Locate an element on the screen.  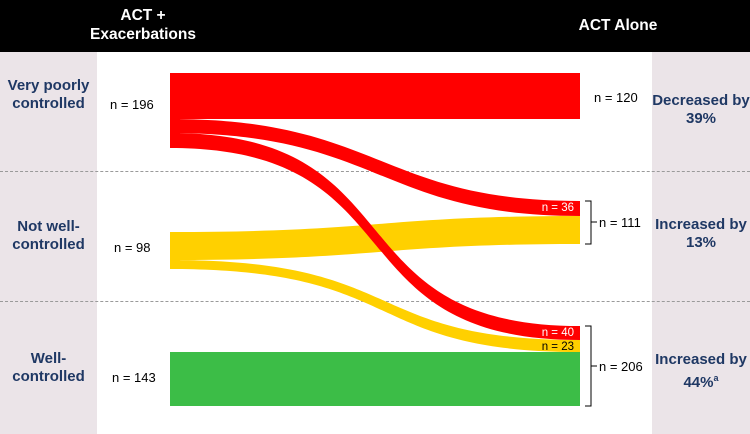
change-label-well: Increased by 44%a is located at coordinates (701, 371).